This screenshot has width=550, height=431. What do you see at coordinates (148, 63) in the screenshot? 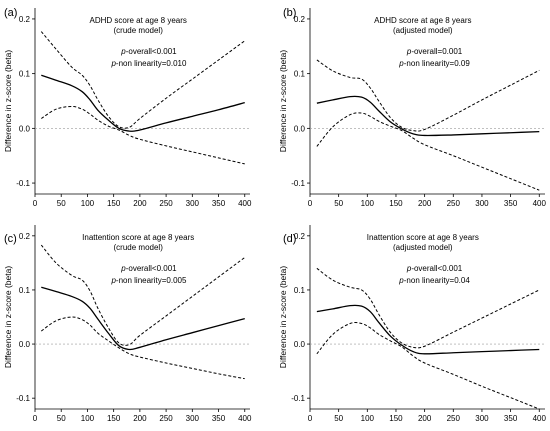
I see `stat-non-linearity: p-non linearity=0.010` at bounding box center [148, 63].